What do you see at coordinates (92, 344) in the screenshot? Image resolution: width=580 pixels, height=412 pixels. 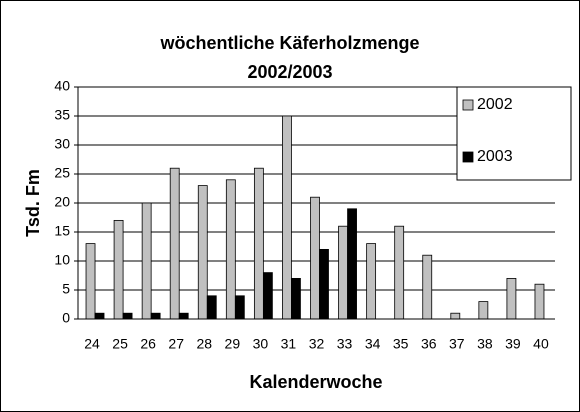 I see `x-tick-label: 24` at bounding box center [92, 344].